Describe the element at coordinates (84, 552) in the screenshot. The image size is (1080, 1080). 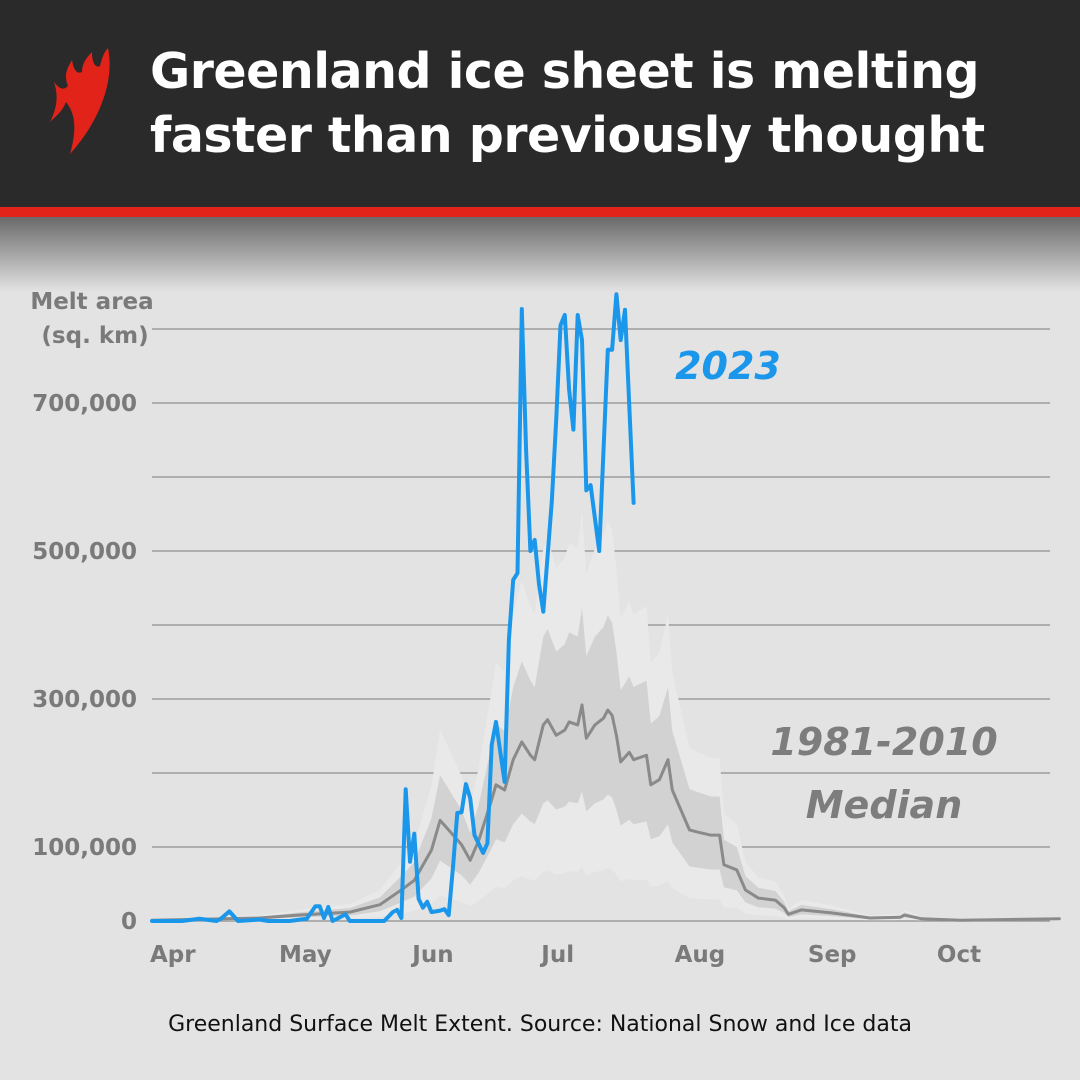
I see `y-tick-label: 500,000` at that location.